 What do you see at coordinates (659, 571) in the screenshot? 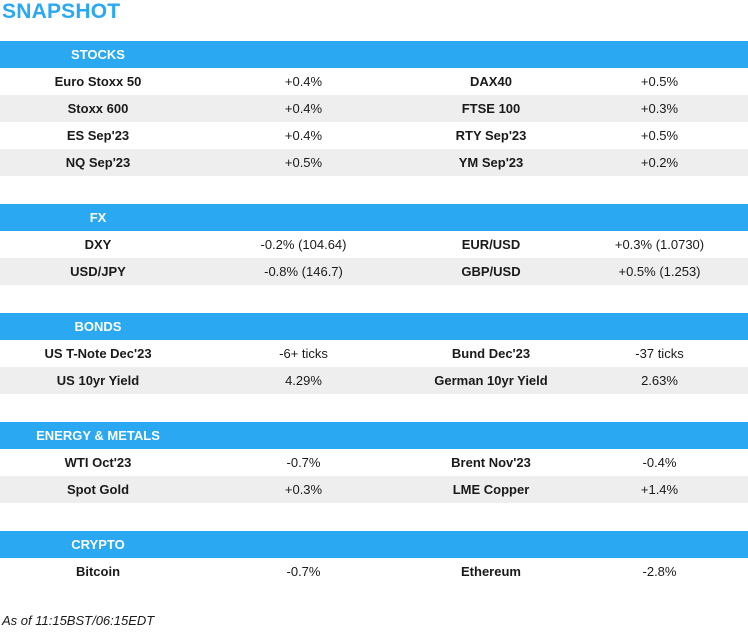
I see `instrument-value: -2.8%` at bounding box center [659, 571].